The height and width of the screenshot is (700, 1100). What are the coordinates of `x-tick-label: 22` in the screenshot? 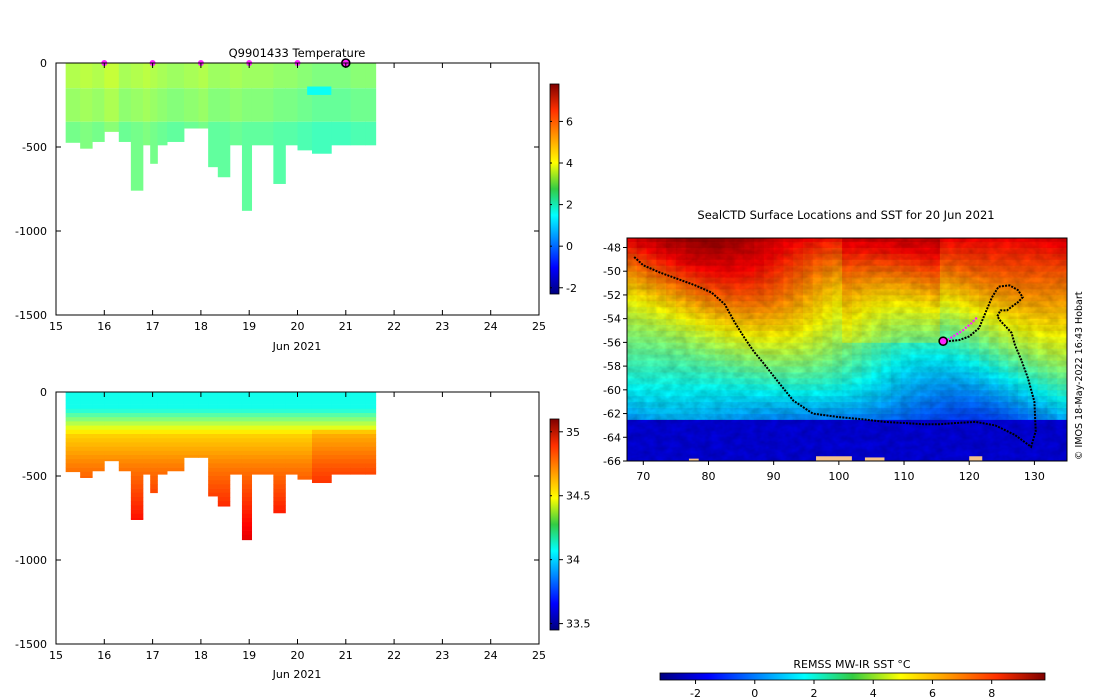 It's located at (394, 655).